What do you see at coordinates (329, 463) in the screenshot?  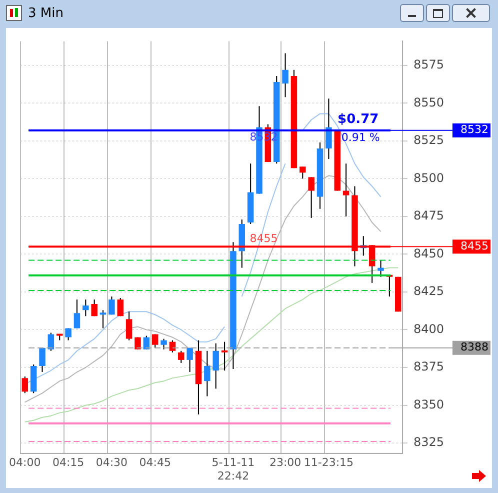 I see `x-tick-label: 11-23:15` at bounding box center [329, 463].